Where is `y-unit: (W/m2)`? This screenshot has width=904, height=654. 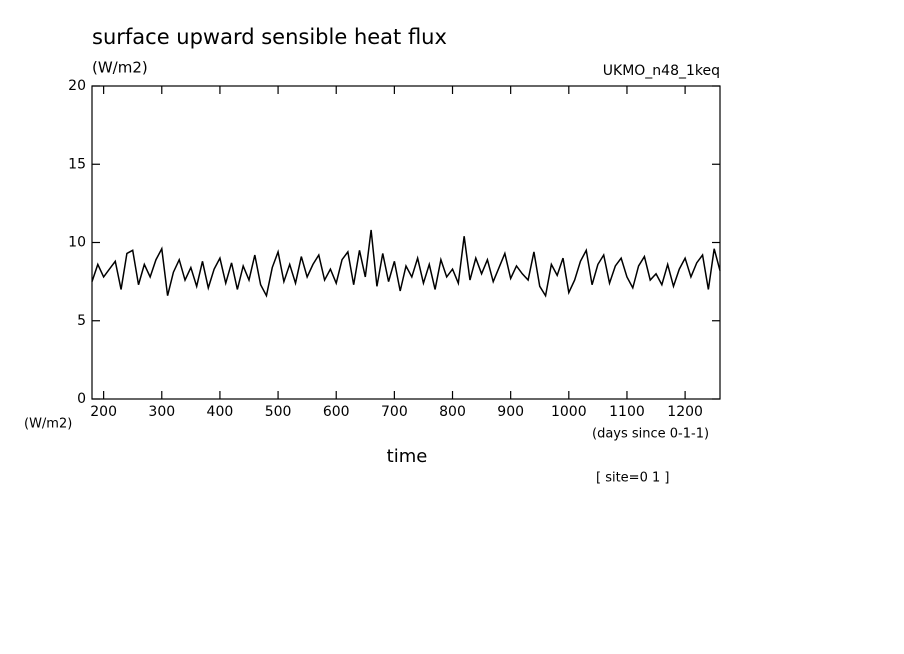
y-unit: (W/m2) is located at coordinates (120, 68).